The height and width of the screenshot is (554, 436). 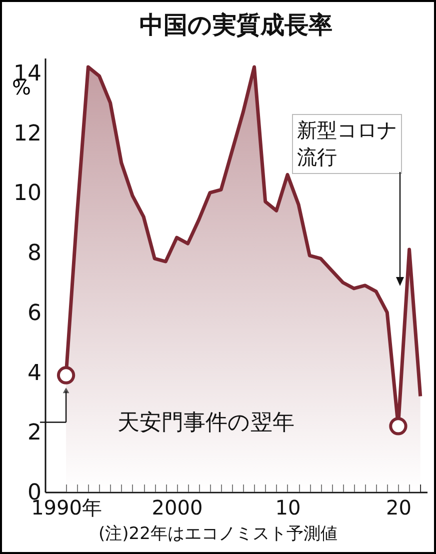 I want to click on x-tick-label: 20, so click(x=399, y=508).